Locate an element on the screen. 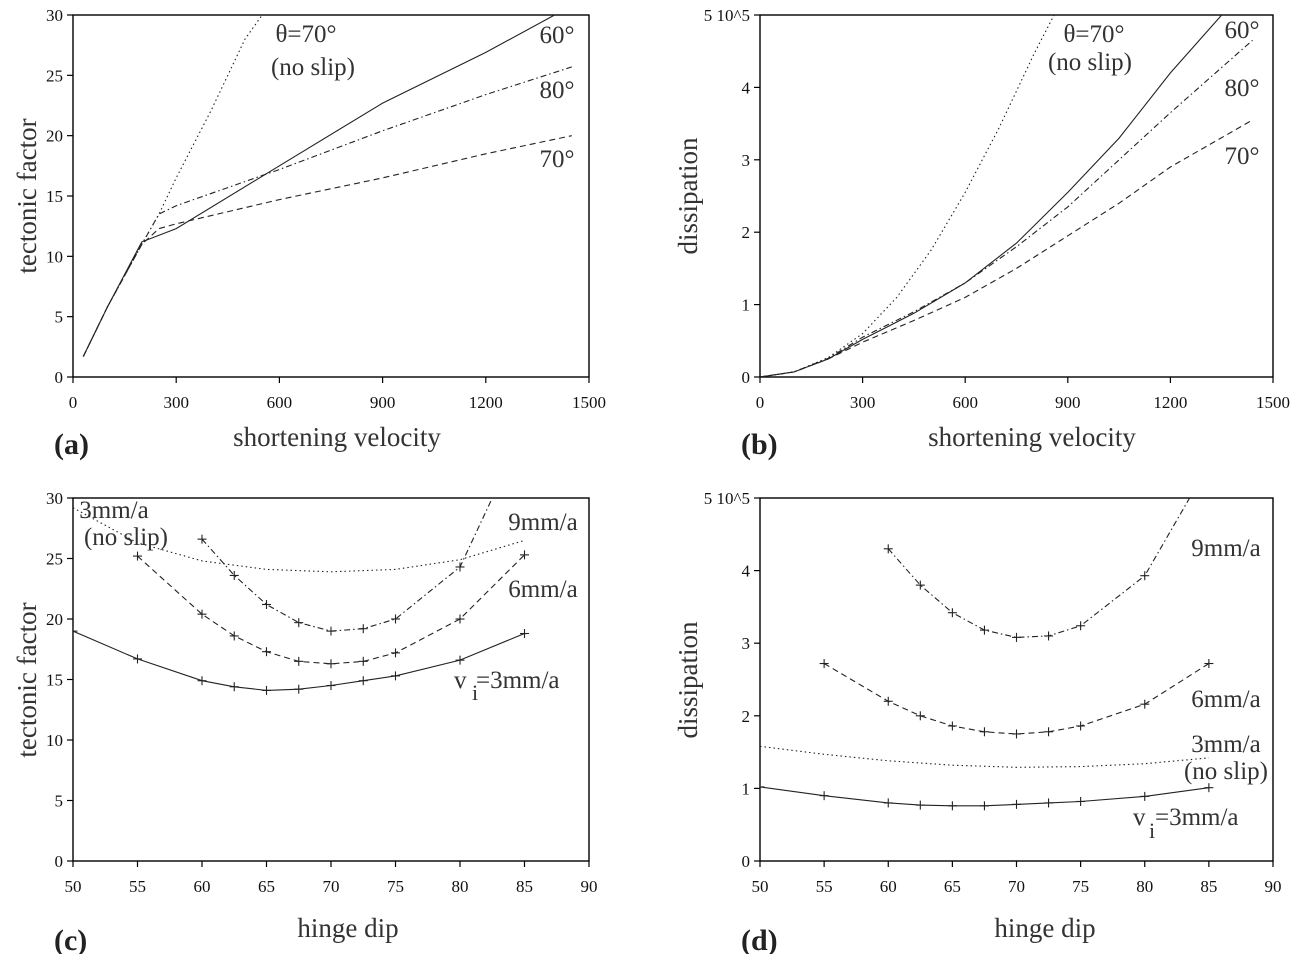 This screenshot has width=1303, height=954. series-annotation: 9mm/a is located at coordinates (542, 522).